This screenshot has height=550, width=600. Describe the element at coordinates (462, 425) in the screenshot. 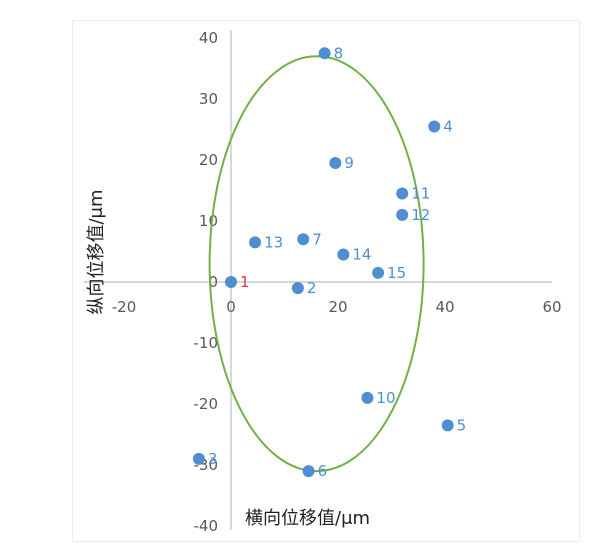

I see `point-label: 5` at that location.